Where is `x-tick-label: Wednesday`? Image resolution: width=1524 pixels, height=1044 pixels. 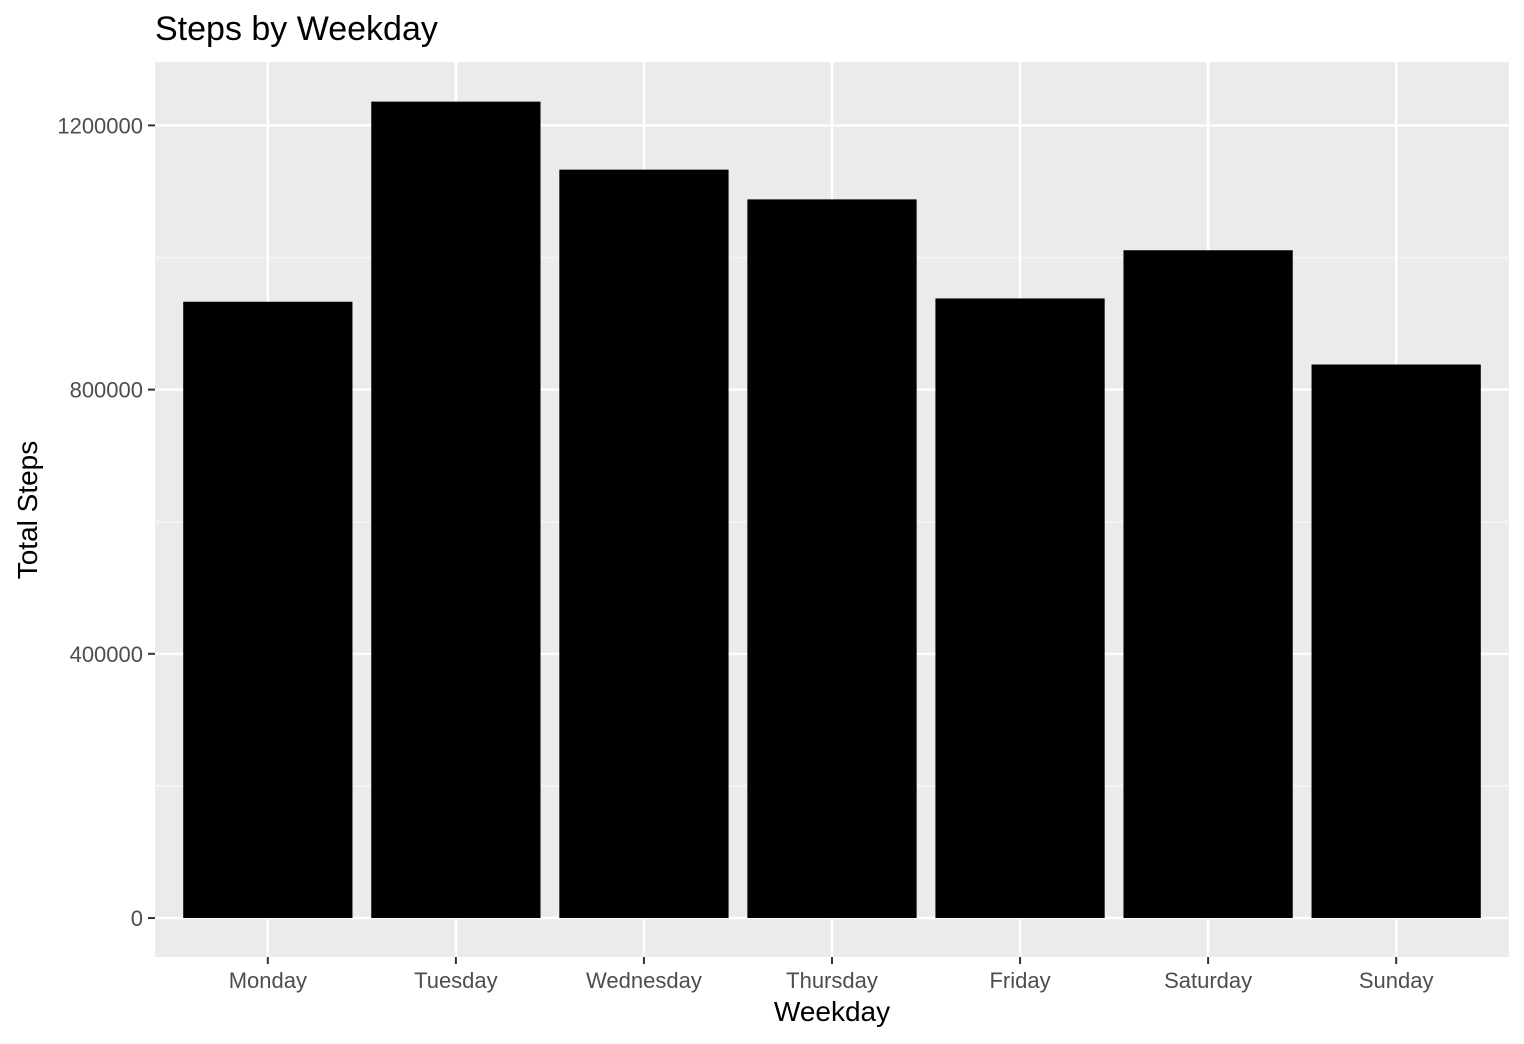
x-tick-label: Wednesday is located at coordinates (644, 980).